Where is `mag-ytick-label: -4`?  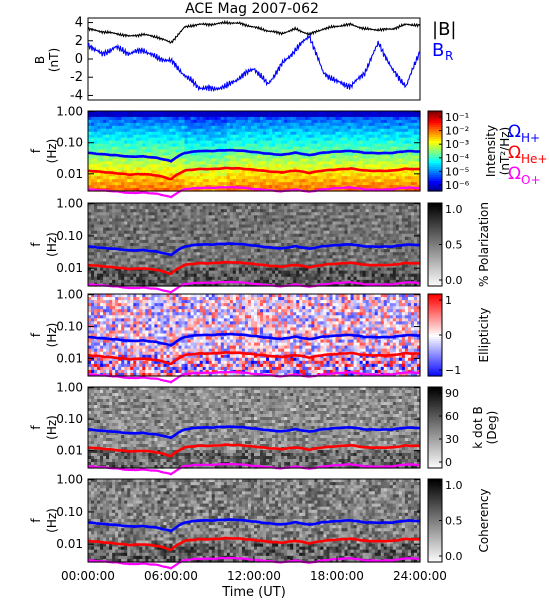 mag-ytick-label: -4 is located at coordinates (76, 95).